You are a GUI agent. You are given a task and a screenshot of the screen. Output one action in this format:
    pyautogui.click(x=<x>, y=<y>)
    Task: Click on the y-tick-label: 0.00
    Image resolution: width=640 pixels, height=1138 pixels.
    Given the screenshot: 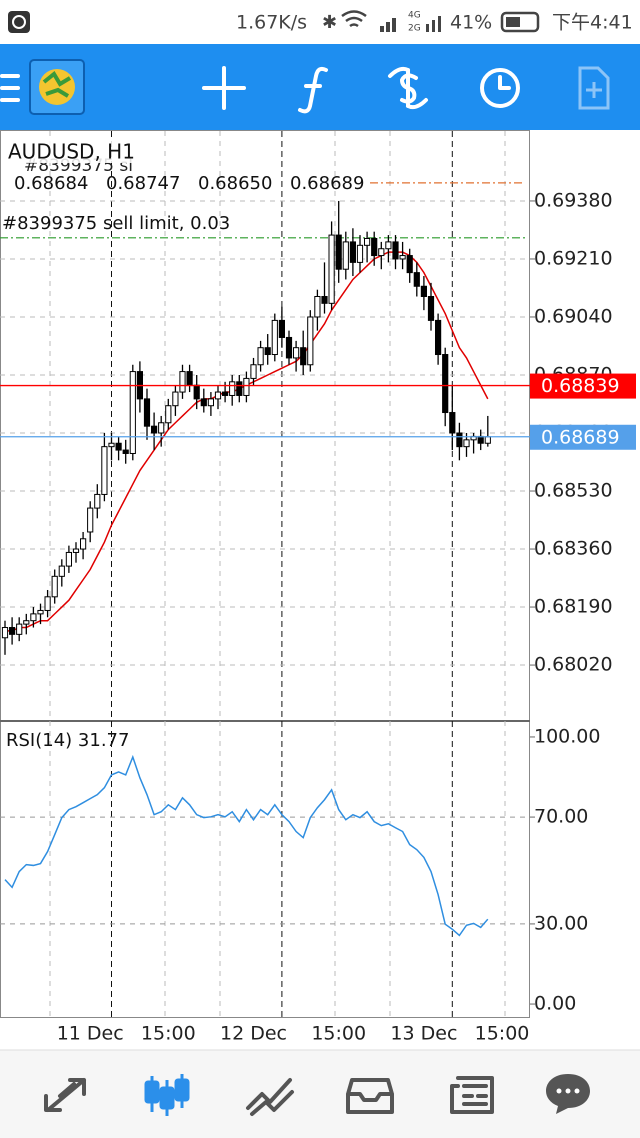 What is the action you would take?
    pyautogui.click(x=555, y=1004)
    